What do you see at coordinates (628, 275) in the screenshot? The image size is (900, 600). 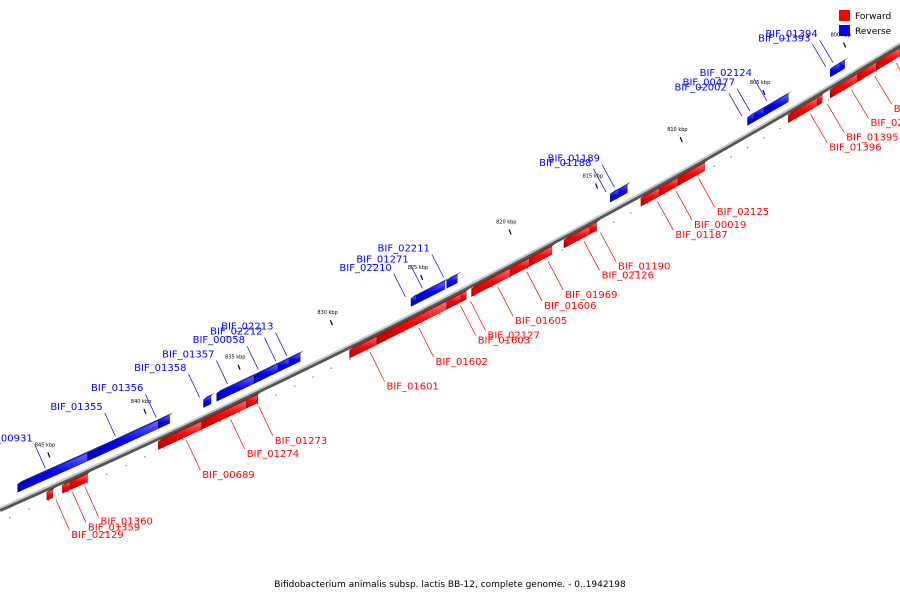 I see `gene-label: BIF_02126` at bounding box center [628, 275].